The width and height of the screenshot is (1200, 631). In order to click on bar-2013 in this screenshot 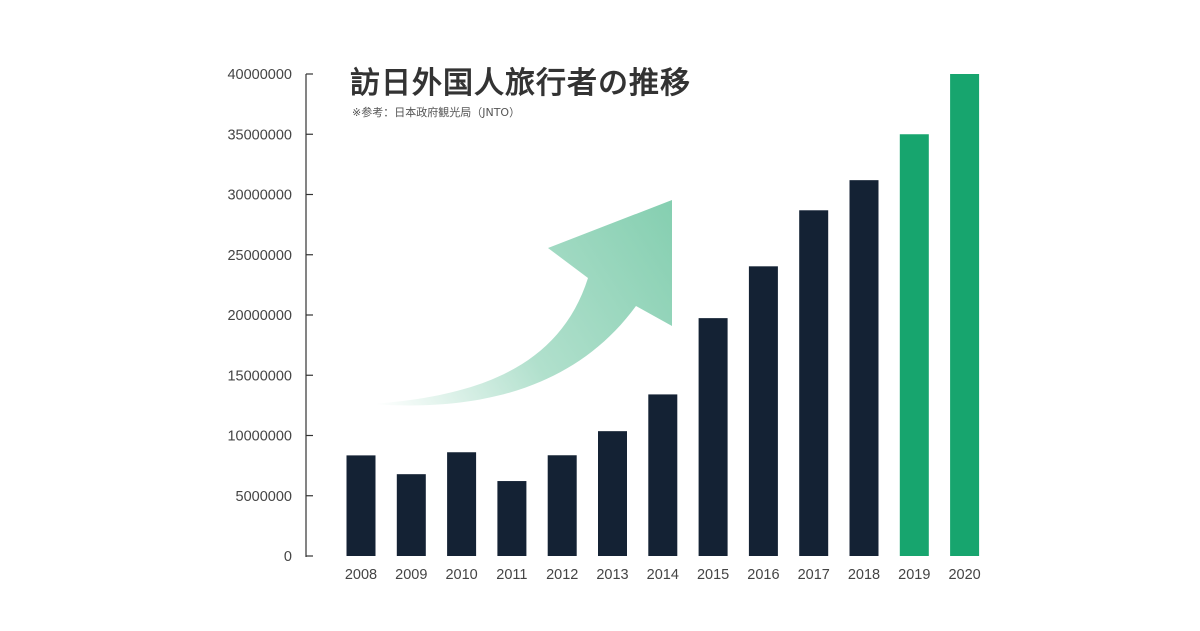, I will do `click(612, 493)`.